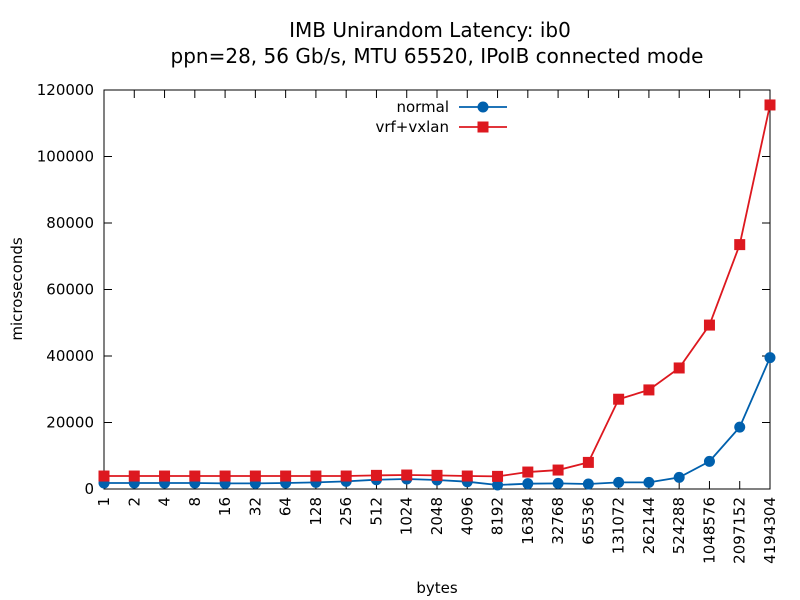 The height and width of the screenshot is (600, 800). Describe the element at coordinates (528, 521) in the screenshot. I see `x-tick-label: 16384` at that location.